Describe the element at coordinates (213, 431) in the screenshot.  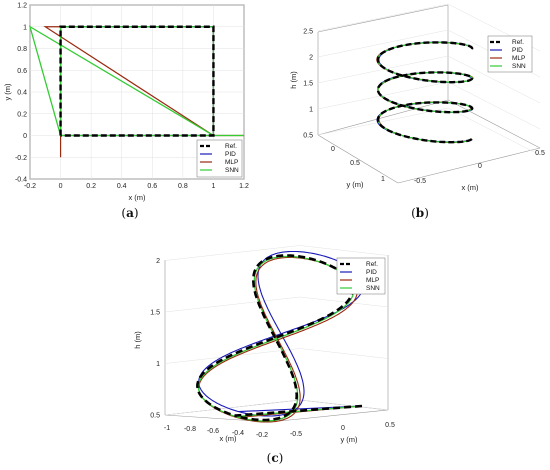
I see `panel-c-x-tick: -0.6` at that location.